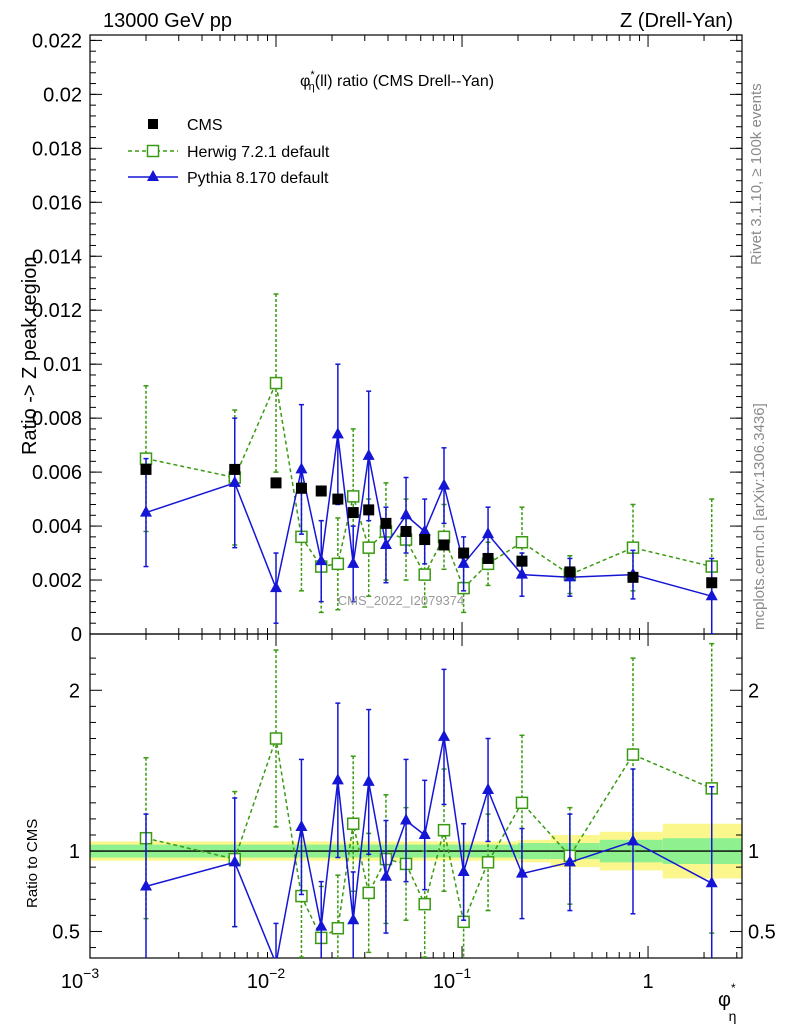 Image resolution: width=786 pixels, height=1029 pixels. I want to click on x-tick-label: 10⁻², so click(266, 979).